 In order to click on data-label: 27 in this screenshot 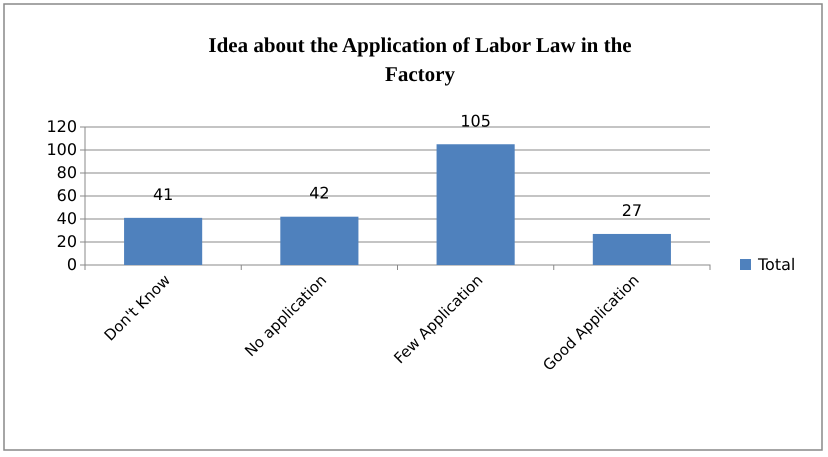, I will do `click(632, 210)`.